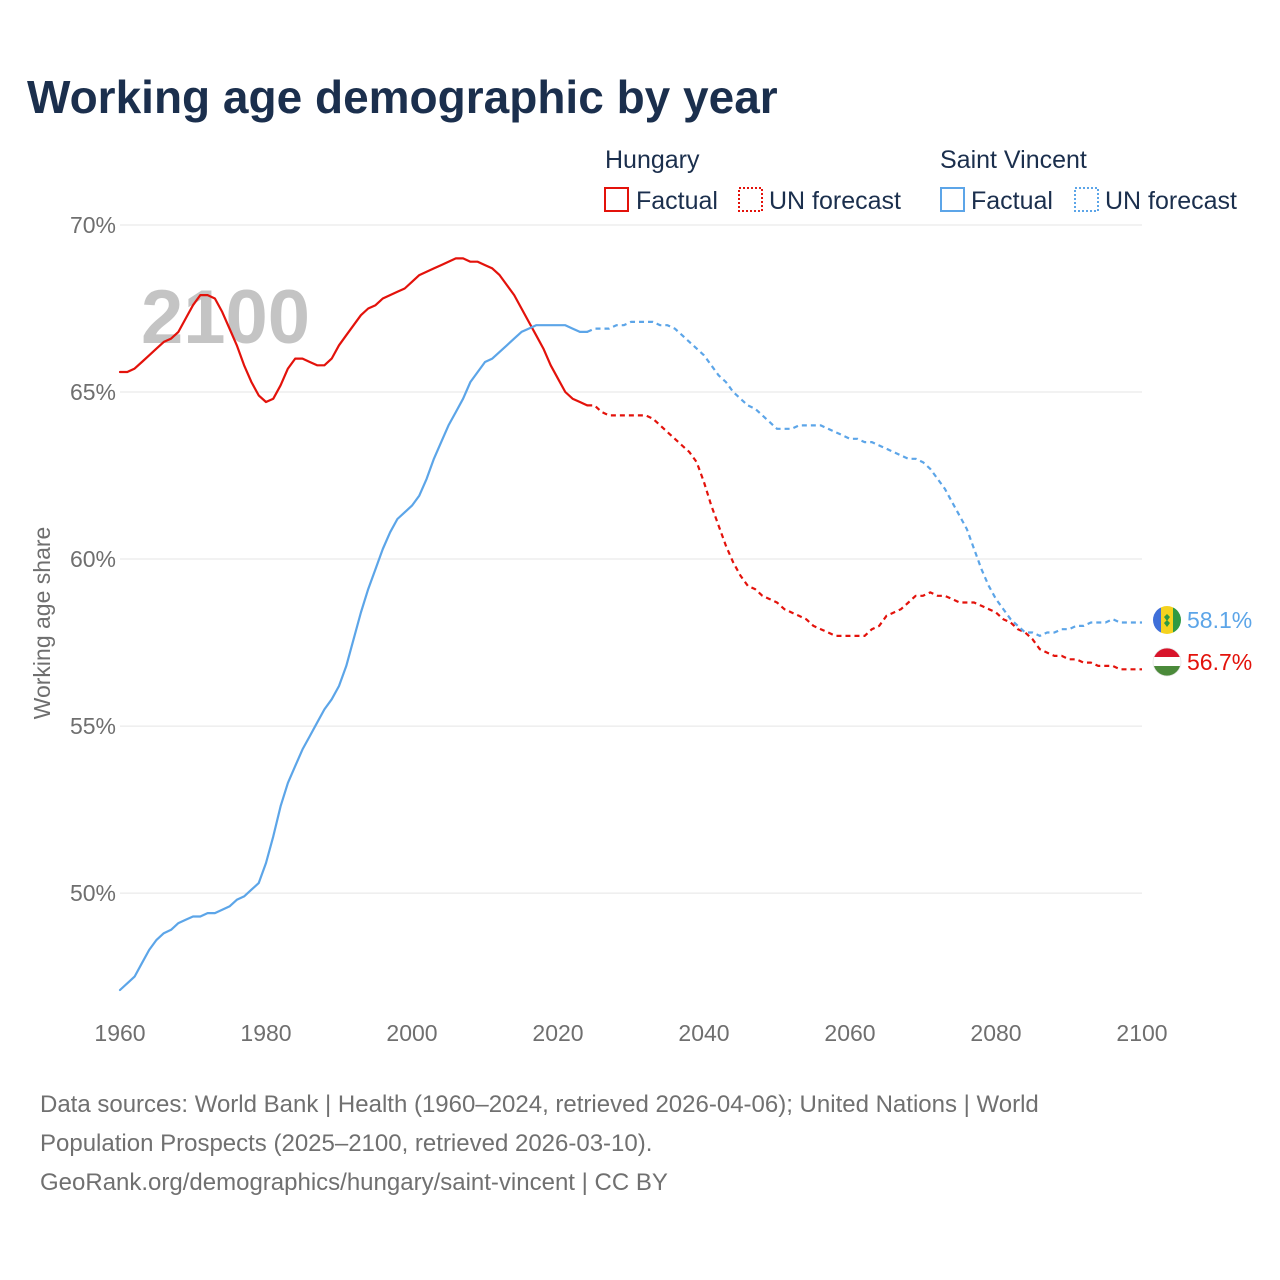 The height and width of the screenshot is (1280, 1280). Describe the element at coordinates (93, 893) in the screenshot. I see `y-tick-label: 50%` at that location.